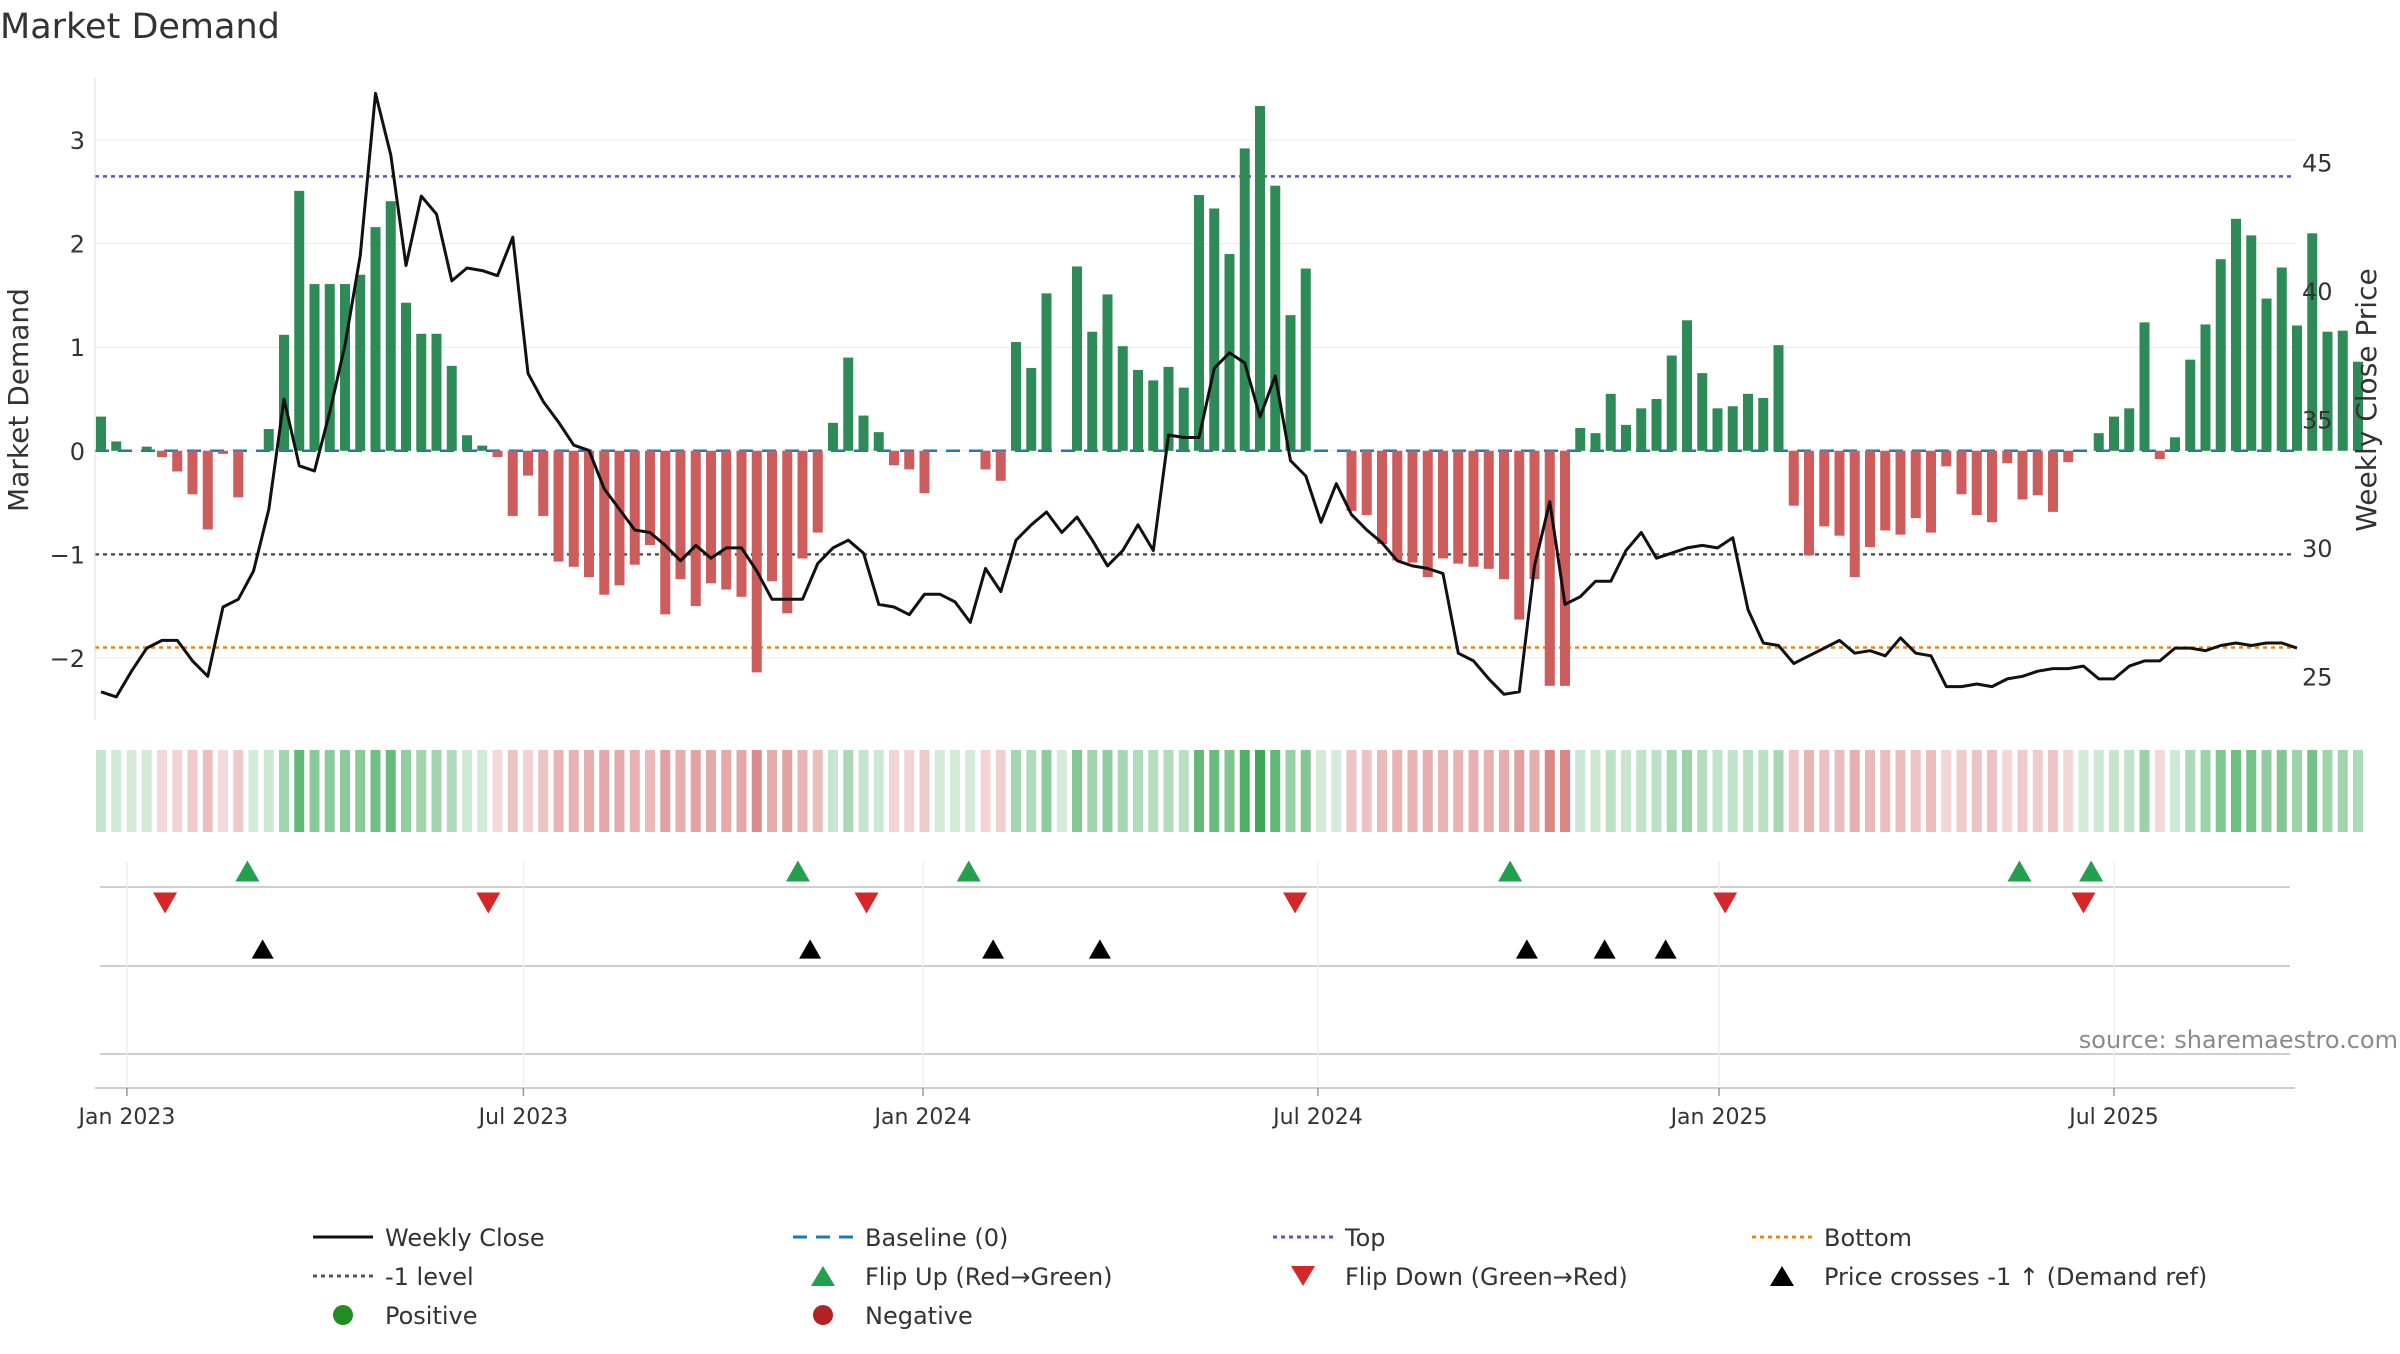 This screenshot has width=2400, height=1354. Describe the element at coordinates (2015, 1277) in the screenshot. I see `legend-label: Price crosses -1 ↑ (Demand ref)` at that location.